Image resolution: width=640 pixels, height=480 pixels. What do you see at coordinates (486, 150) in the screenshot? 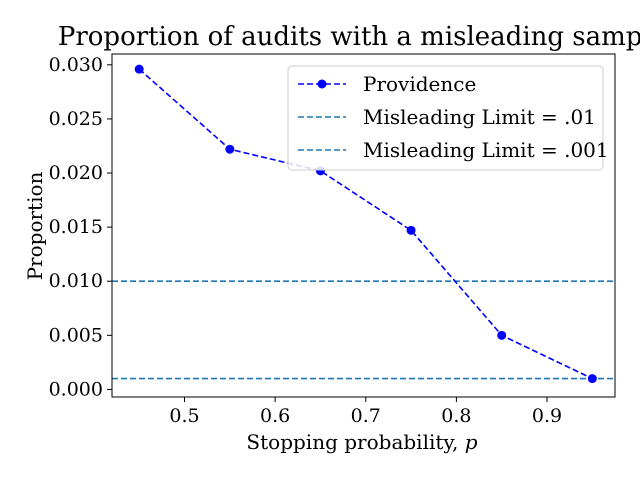
I see `legend-label-3: Misleading Limit = .001` at bounding box center [486, 150].